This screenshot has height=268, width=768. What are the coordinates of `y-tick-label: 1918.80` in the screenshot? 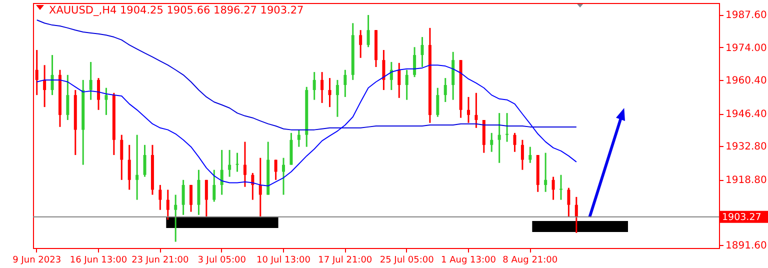 It's located at (746, 180).